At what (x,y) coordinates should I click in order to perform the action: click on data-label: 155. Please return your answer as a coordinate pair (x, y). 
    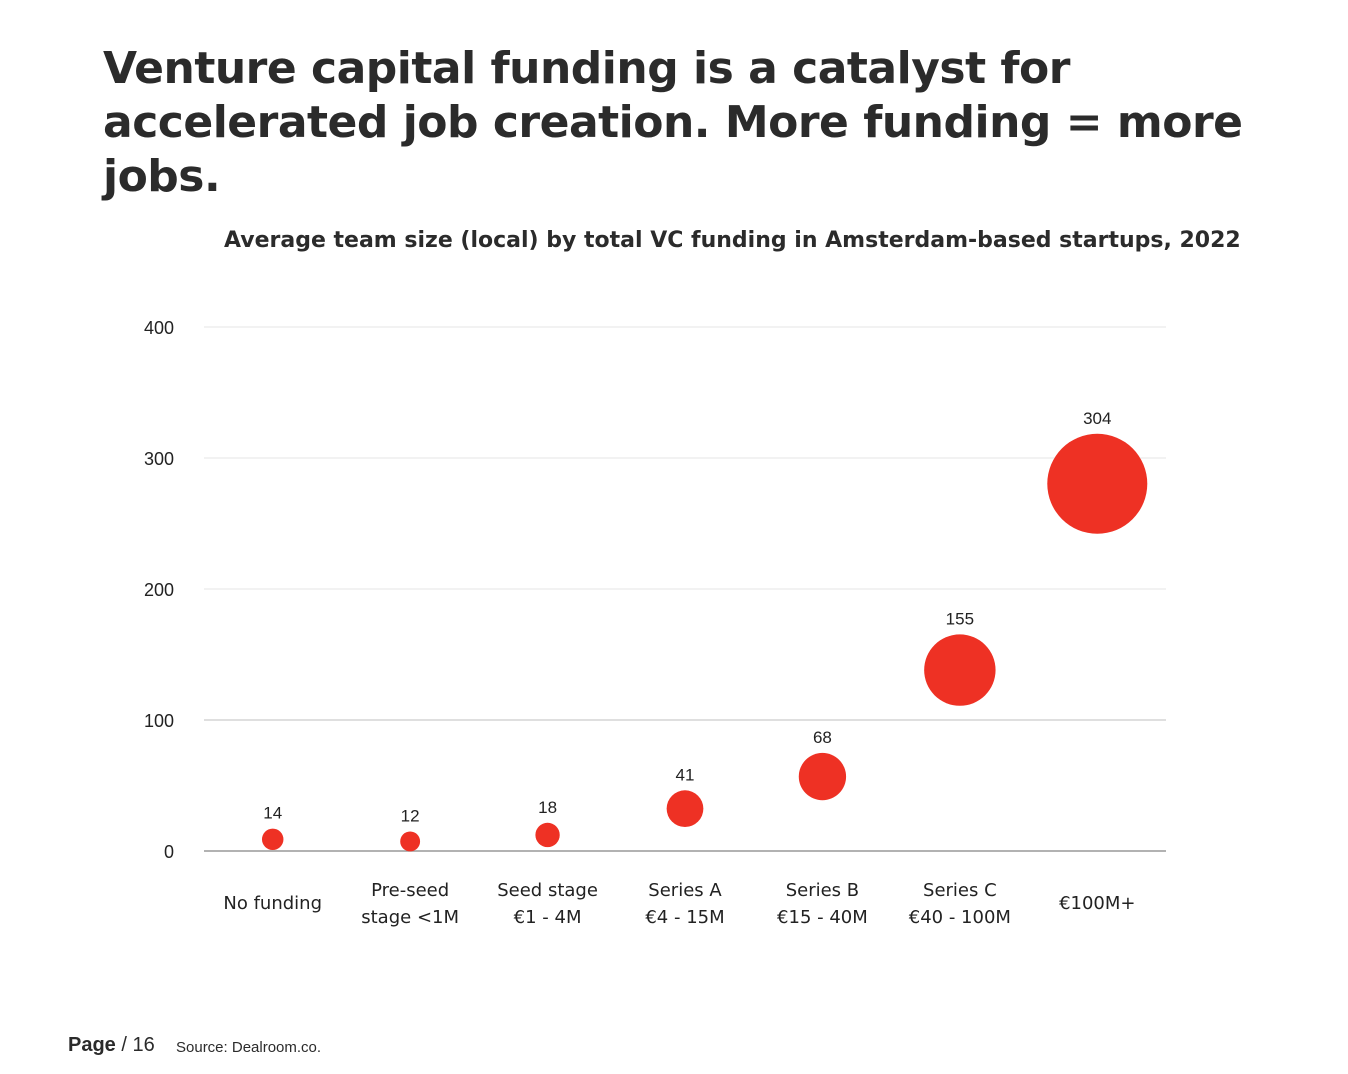
    Looking at the image, I should click on (960, 618).